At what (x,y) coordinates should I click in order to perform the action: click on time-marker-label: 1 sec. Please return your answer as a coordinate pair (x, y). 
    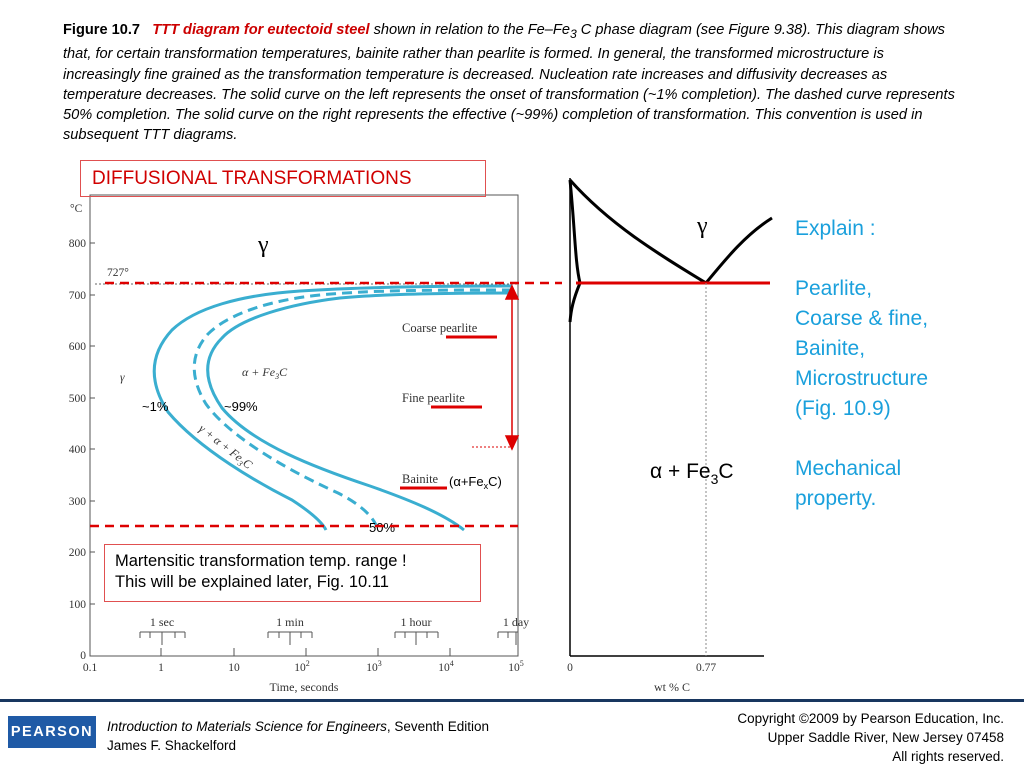
    Looking at the image, I should click on (162, 622).